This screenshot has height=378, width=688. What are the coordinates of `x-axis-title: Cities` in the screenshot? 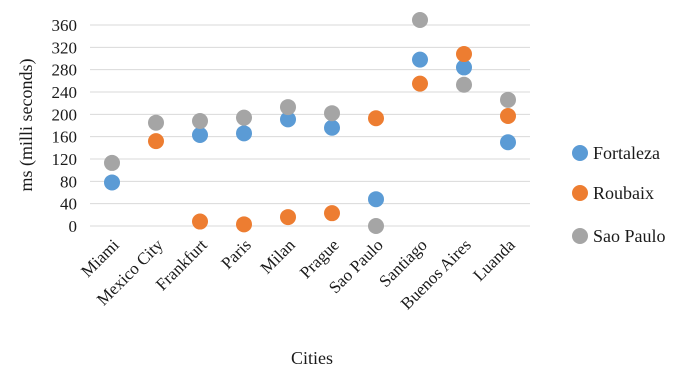 It's located at (312, 358).